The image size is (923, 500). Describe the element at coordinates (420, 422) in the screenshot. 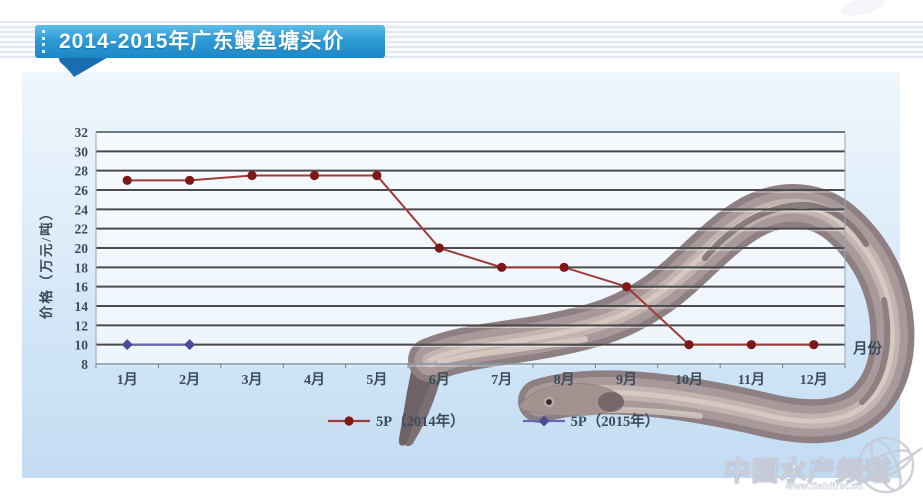

I see `legend-label: 5P（2014年）` at that location.